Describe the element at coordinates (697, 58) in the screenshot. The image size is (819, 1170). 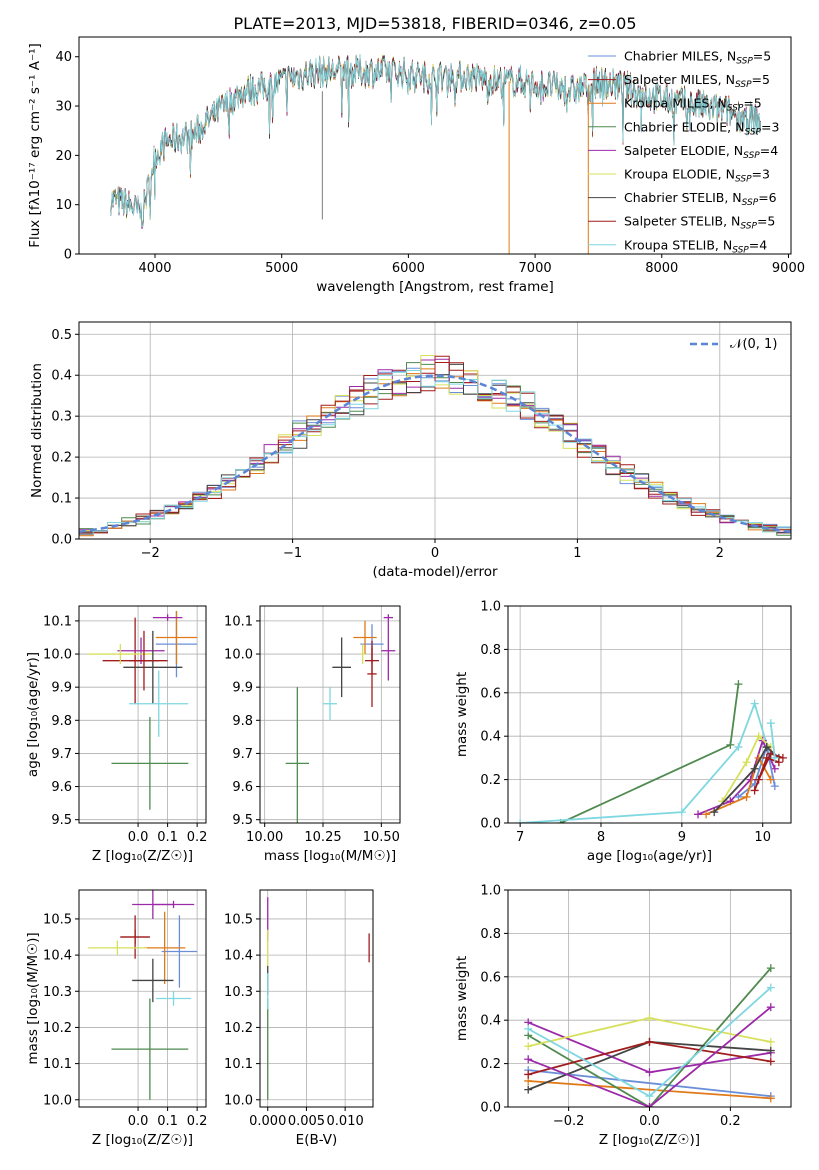
I see `legend-label: Chabrier MILES, NSSP=5` at that location.